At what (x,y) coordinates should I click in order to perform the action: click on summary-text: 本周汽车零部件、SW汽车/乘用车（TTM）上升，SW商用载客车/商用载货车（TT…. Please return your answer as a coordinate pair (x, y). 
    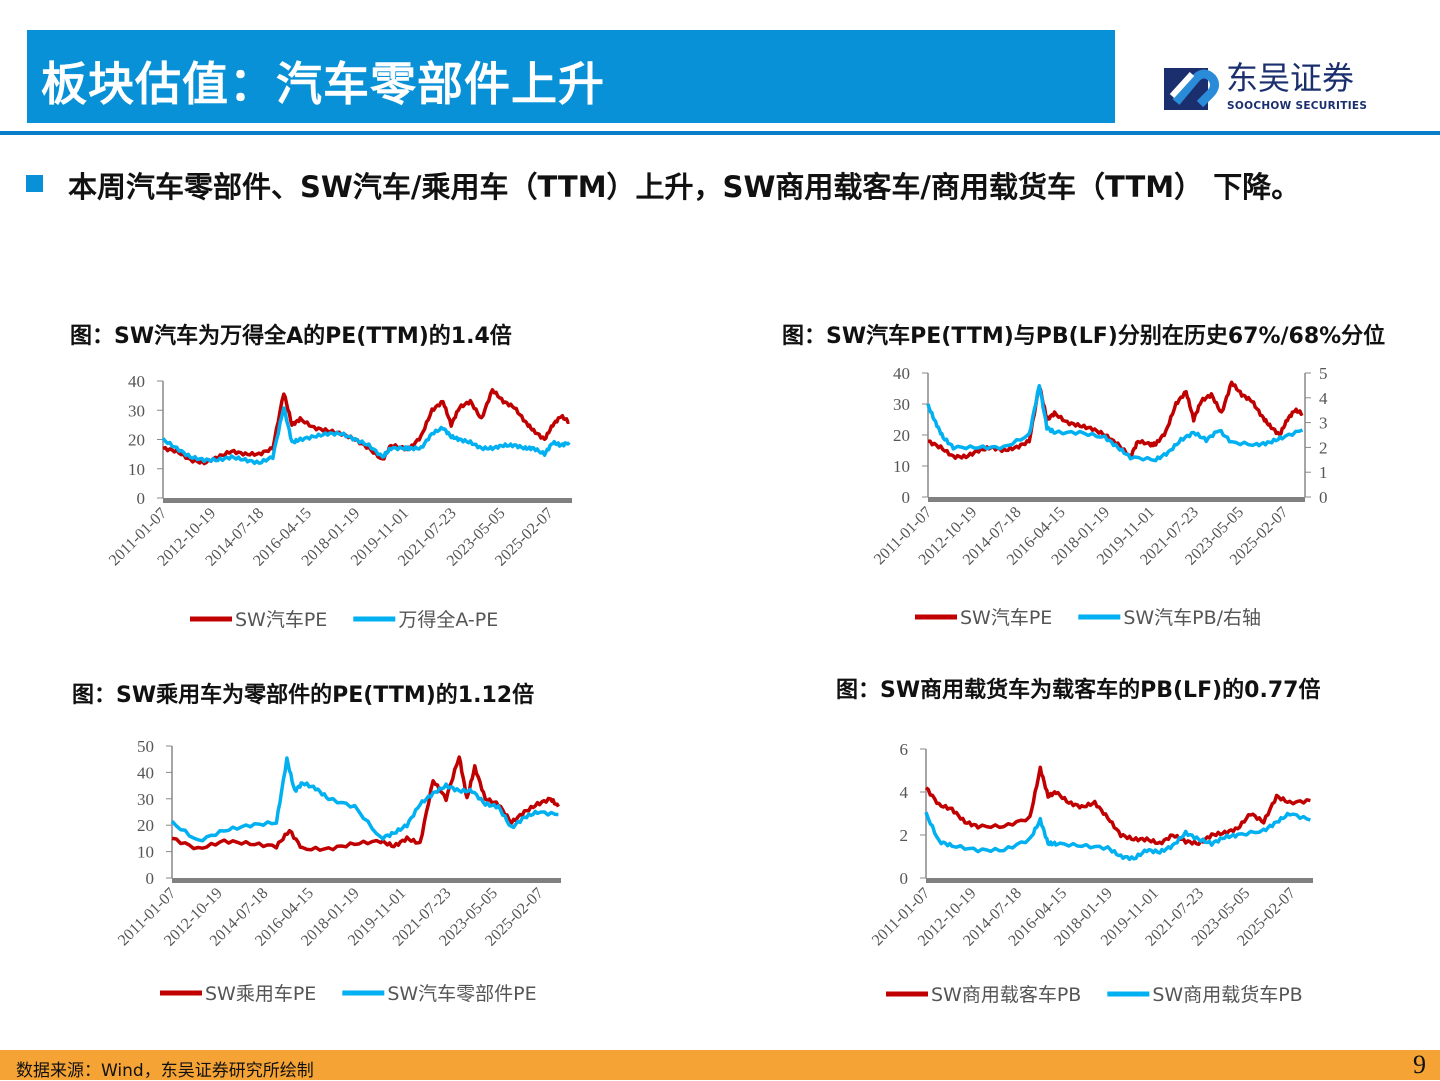
    Looking at the image, I should click on (684, 187).